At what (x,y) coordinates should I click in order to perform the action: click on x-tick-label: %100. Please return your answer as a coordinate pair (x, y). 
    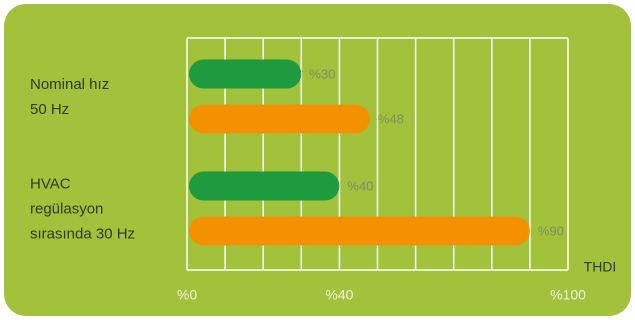
    Looking at the image, I should click on (568, 295).